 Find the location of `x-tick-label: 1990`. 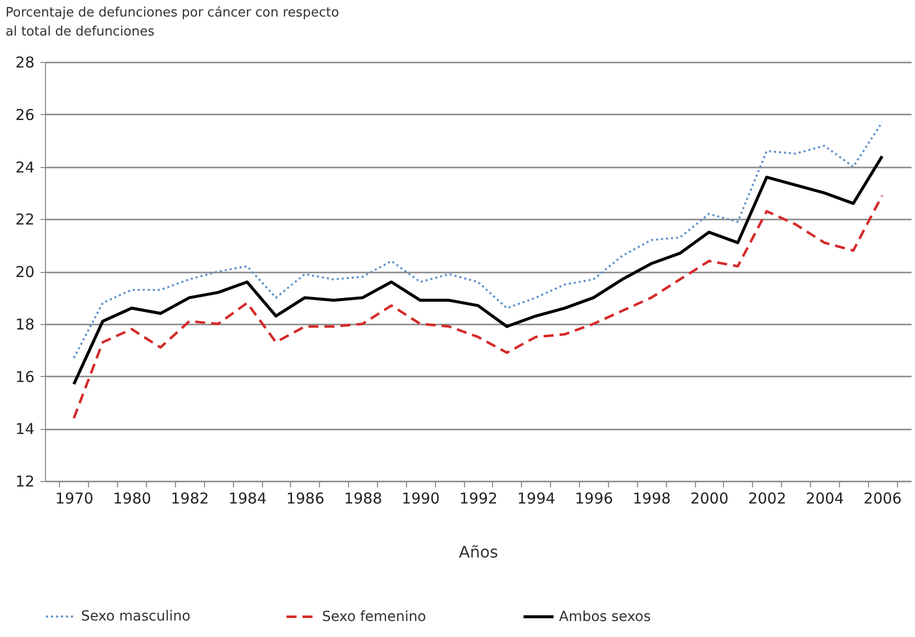

x-tick-label: 1990 is located at coordinates (421, 499).